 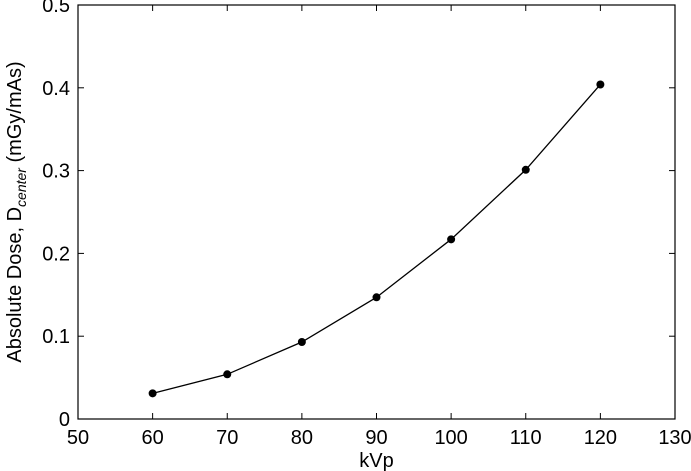 What do you see at coordinates (376, 460) in the screenshot?
I see `x-axis-label: kVp` at bounding box center [376, 460].